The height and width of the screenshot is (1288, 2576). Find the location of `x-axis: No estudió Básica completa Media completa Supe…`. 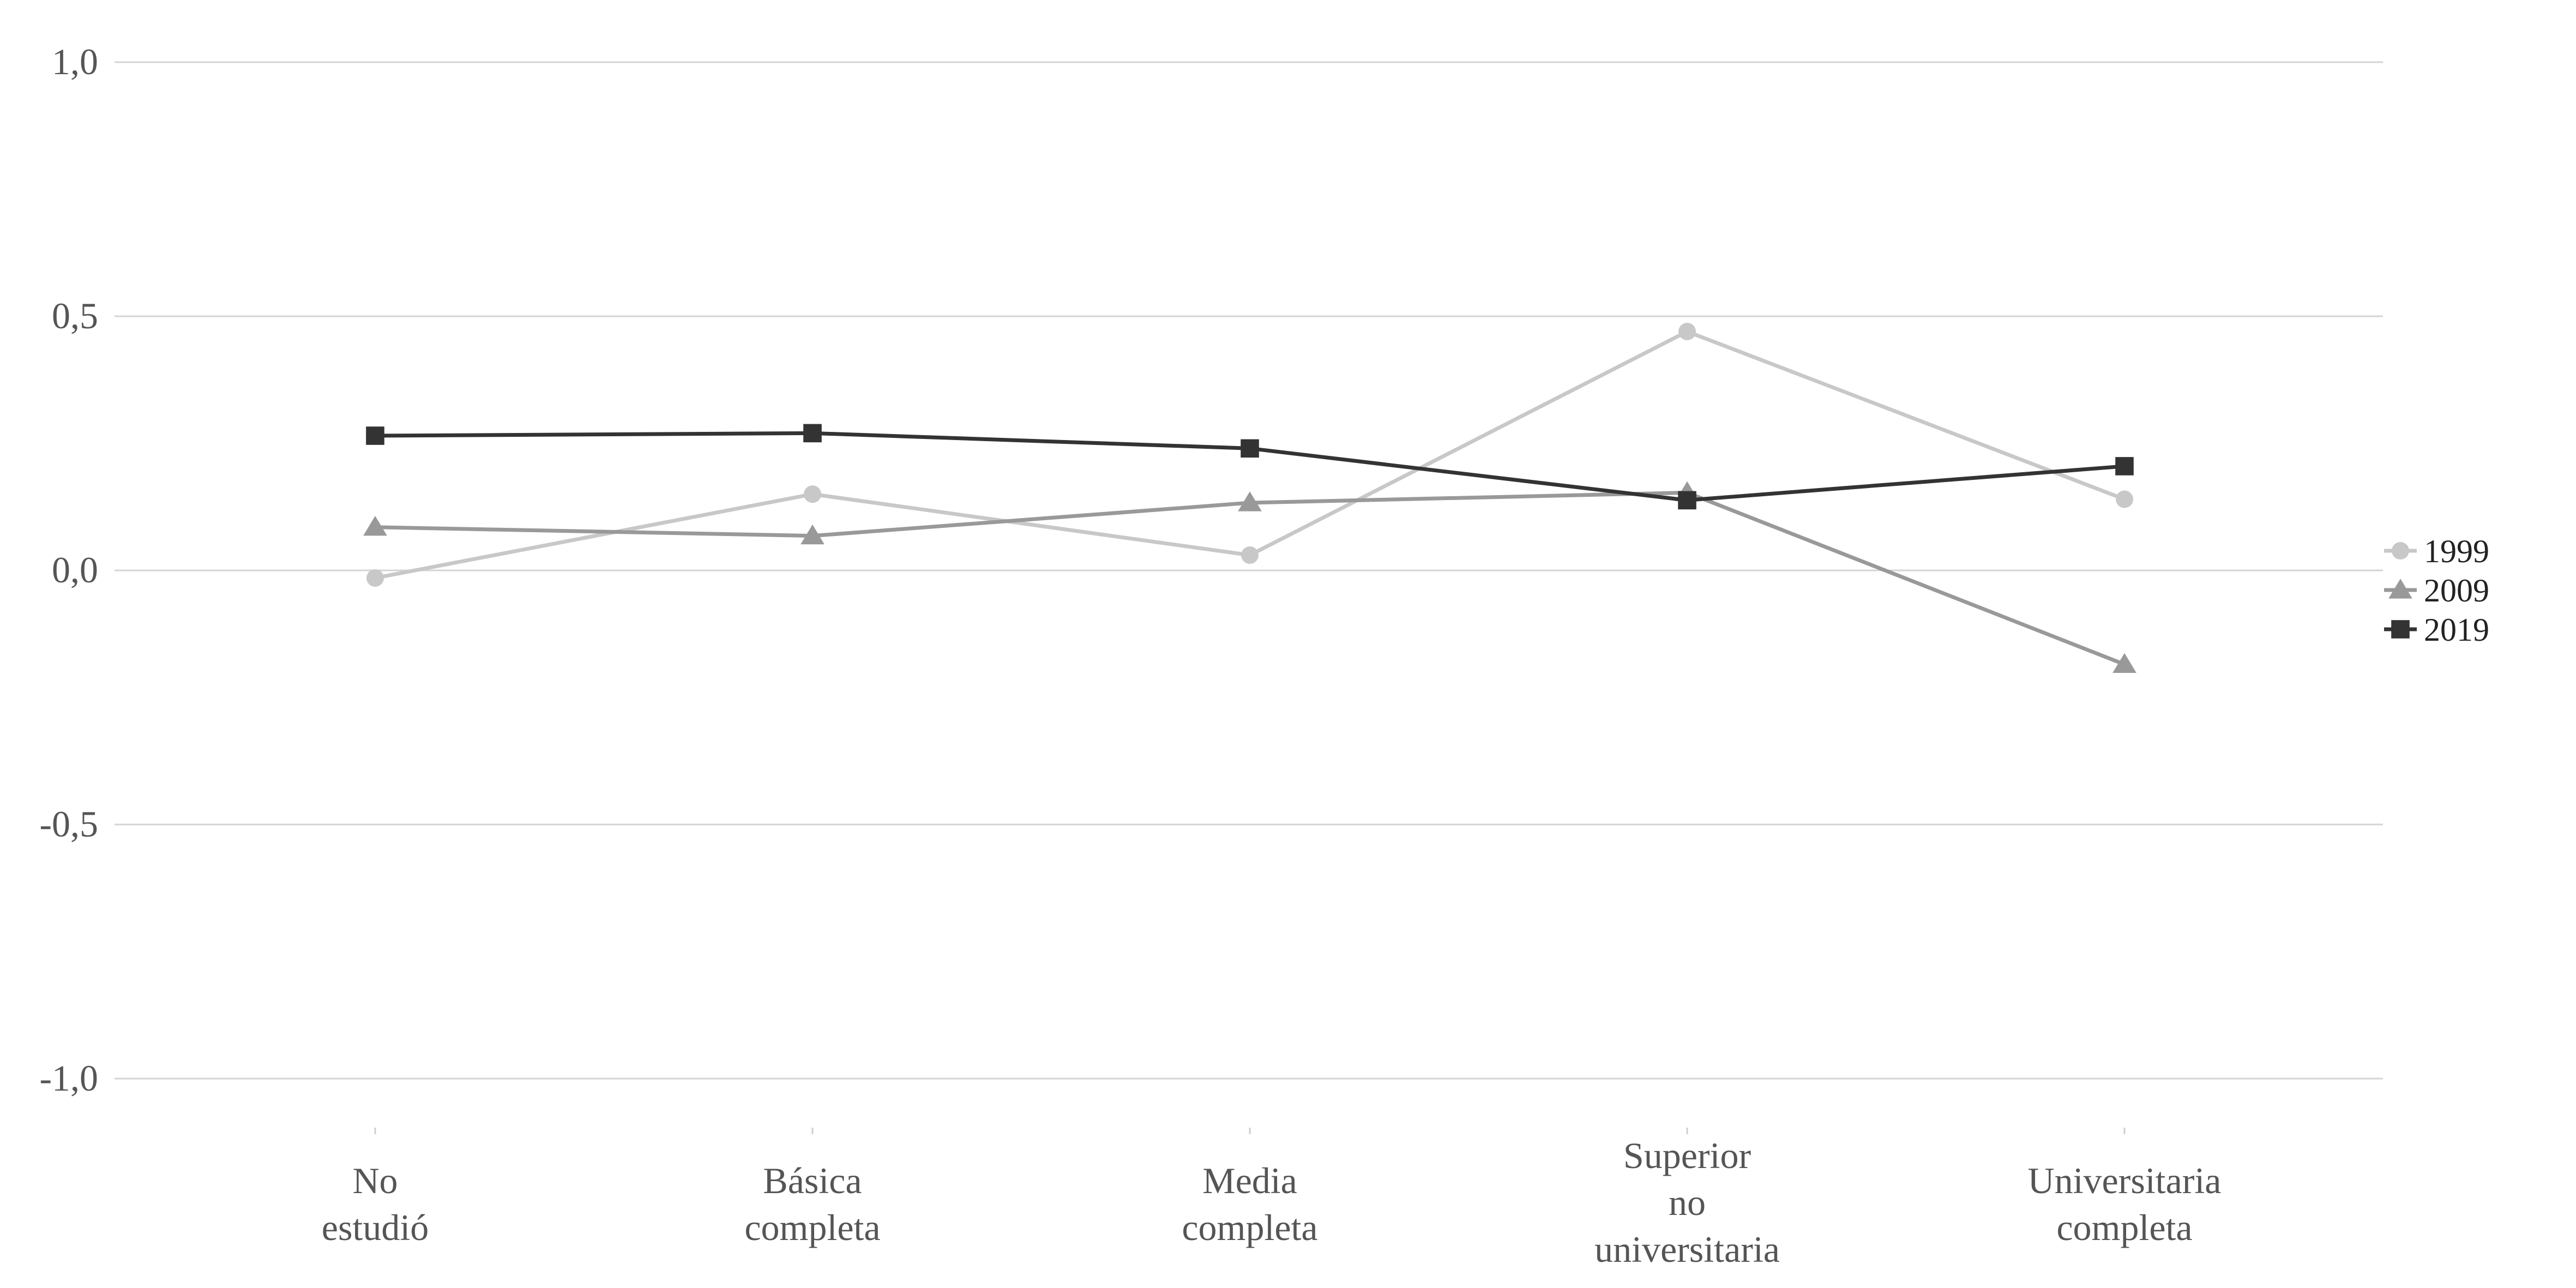

x-axis: No estudió Básica completa Media completa Supe… is located at coordinates (1272, 1199).